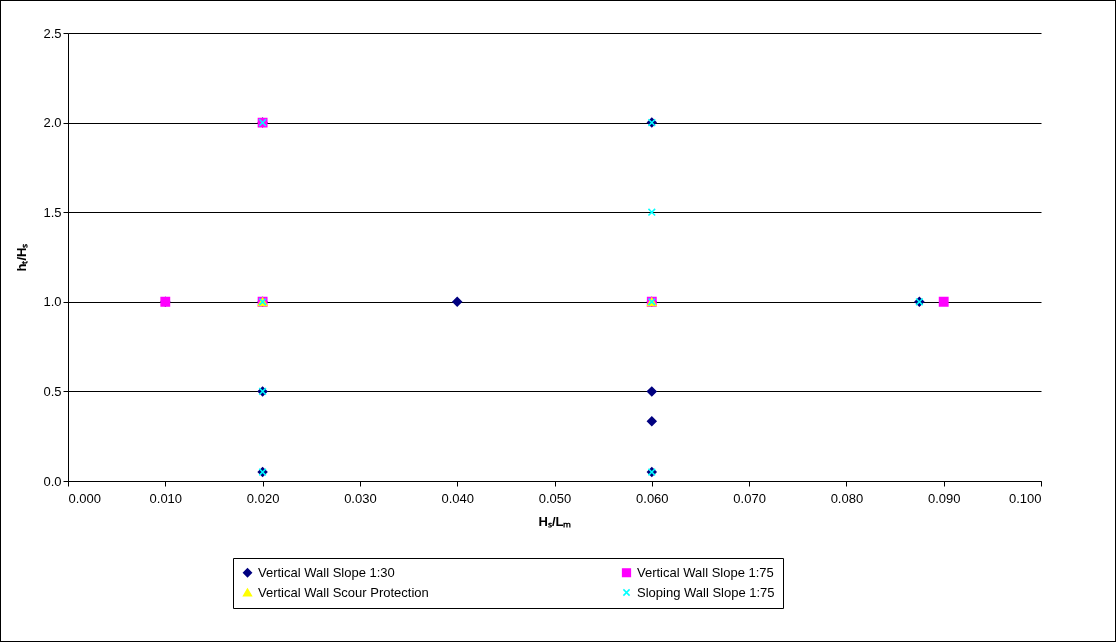 This screenshot has width=1116, height=642. I want to click on y-tick-label: 1.5, so click(52, 212).